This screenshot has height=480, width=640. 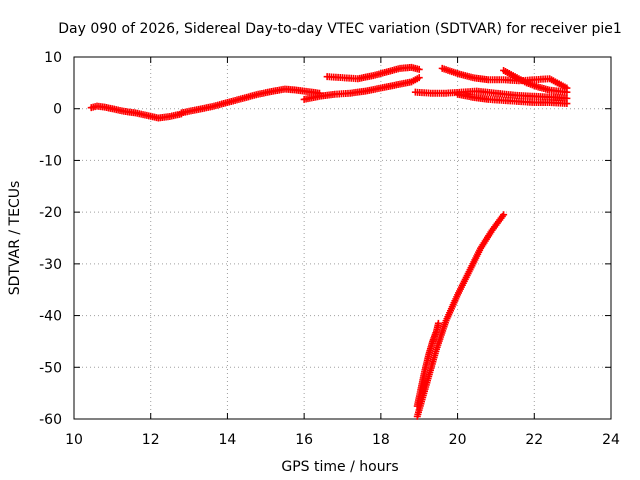 What do you see at coordinates (611, 440) in the screenshot?
I see `x-tick-label: 24` at bounding box center [611, 440].